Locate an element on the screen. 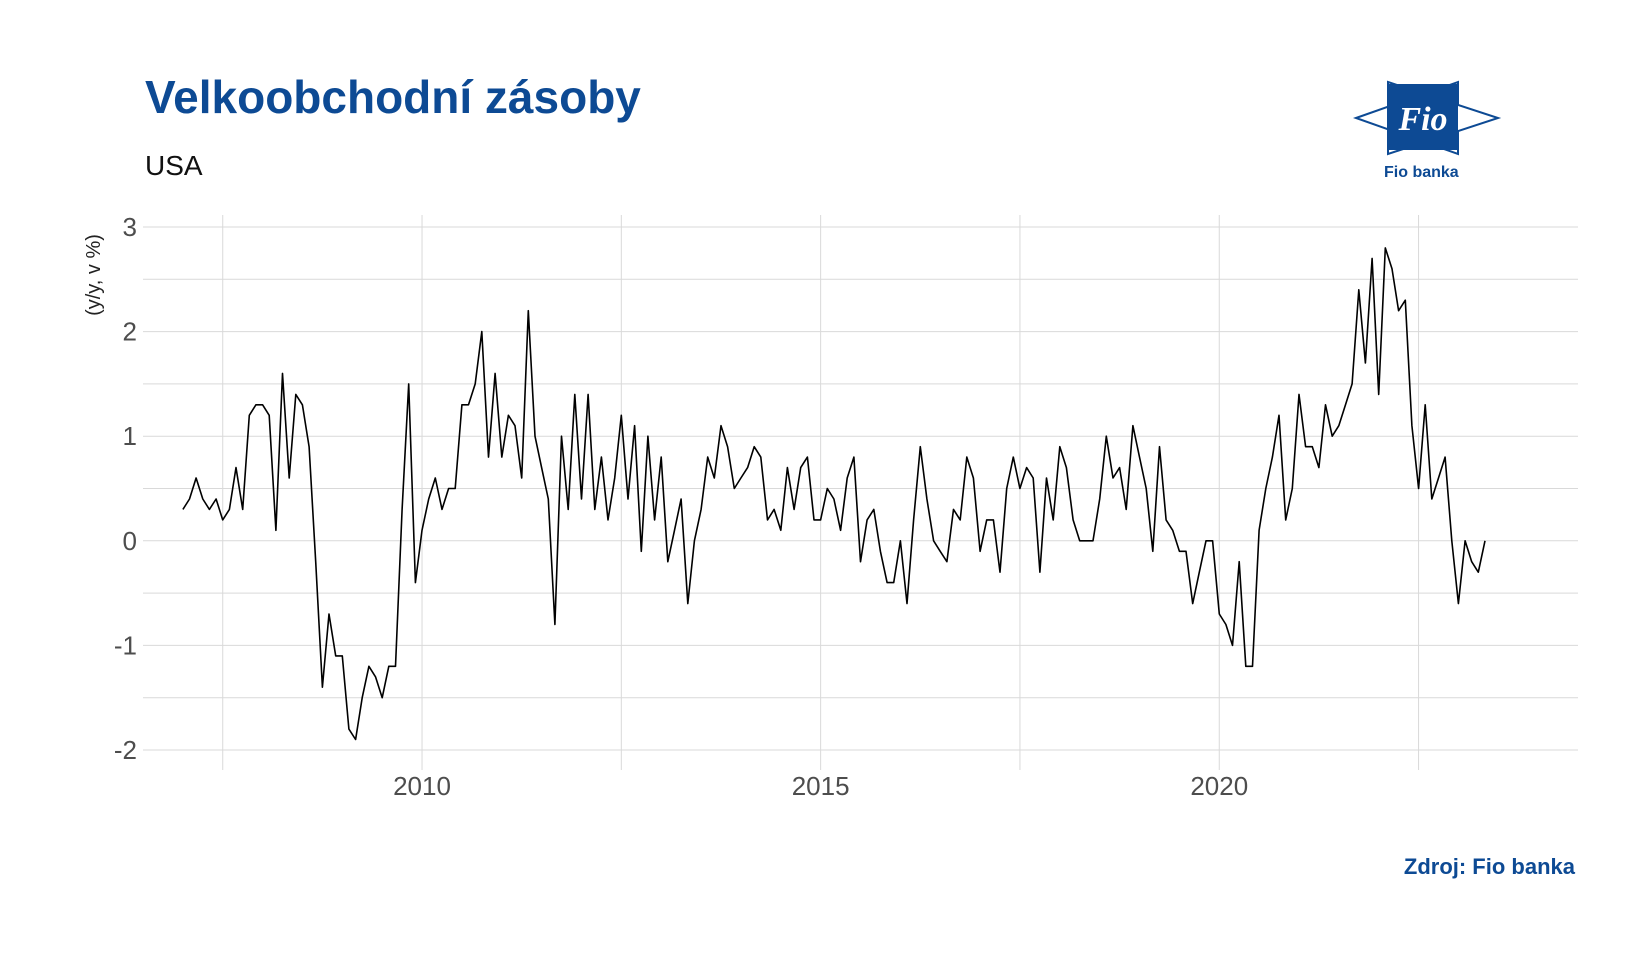  y-tick-label: 3 is located at coordinates (130, 227).